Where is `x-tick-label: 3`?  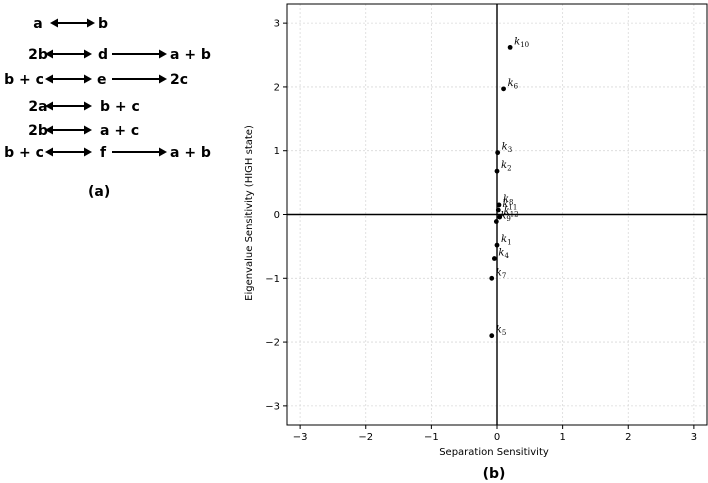
x-tick-label: 3 is located at coordinates (694, 437).